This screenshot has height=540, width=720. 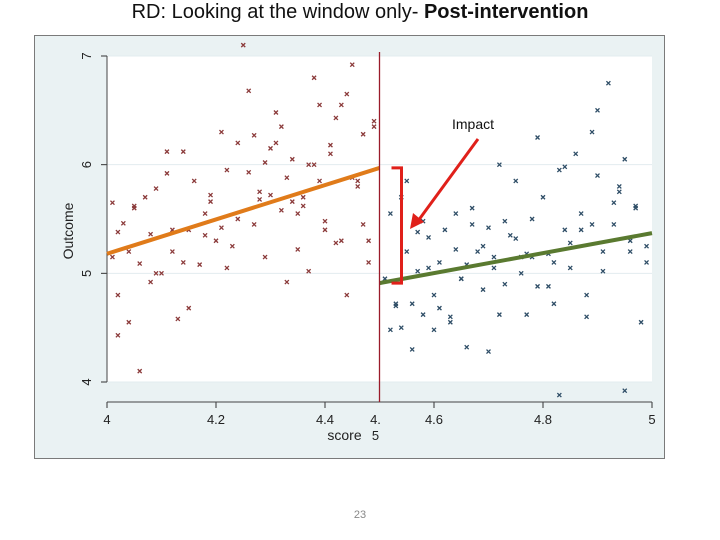 I want to click on y-tick-label-2: 6, so click(x=86, y=164).